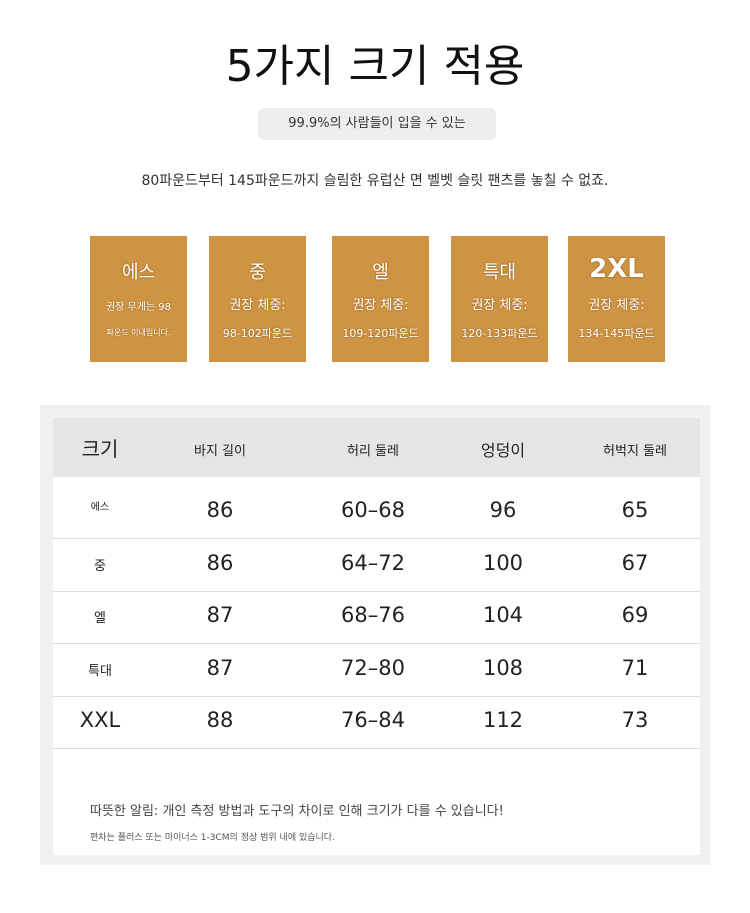  What do you see at coordinates (138, 307) in the screenshot?
I see `size-card-line1: 권장 무게는 98` at bounding box center [138, 307].